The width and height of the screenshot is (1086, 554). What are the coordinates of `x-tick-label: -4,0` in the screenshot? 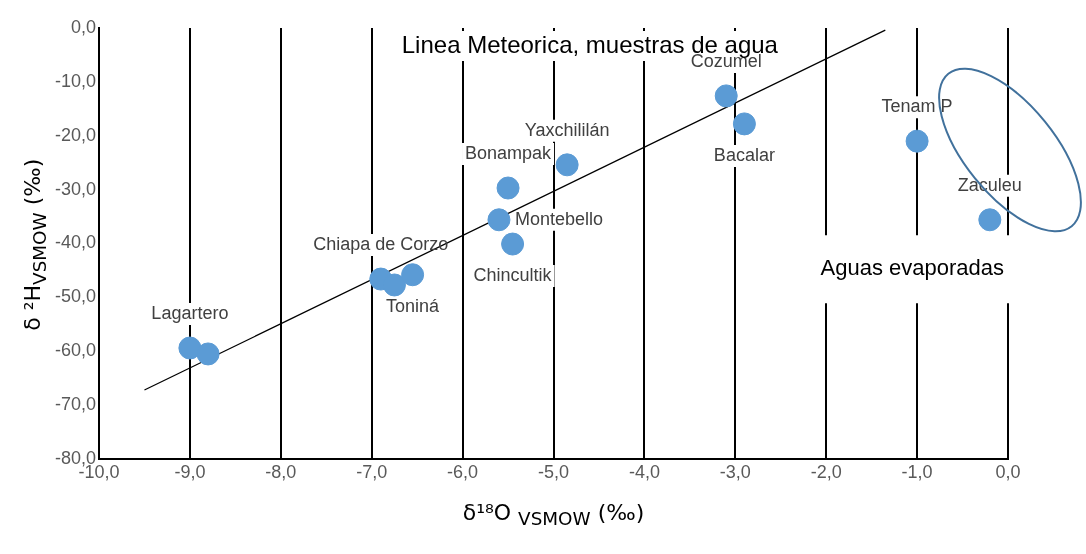 It's located at (644, 471).